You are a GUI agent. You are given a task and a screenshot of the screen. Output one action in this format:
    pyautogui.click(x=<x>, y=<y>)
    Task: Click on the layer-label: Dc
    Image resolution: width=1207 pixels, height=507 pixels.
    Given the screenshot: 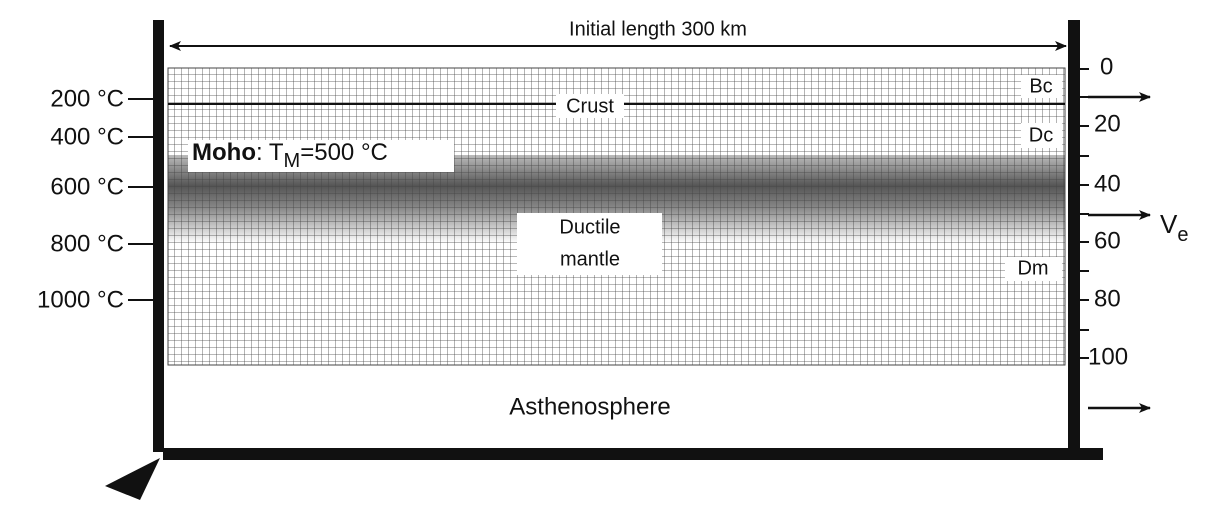 What is the action you would take?
    pyautogui.click(x=1041, y=135)
    